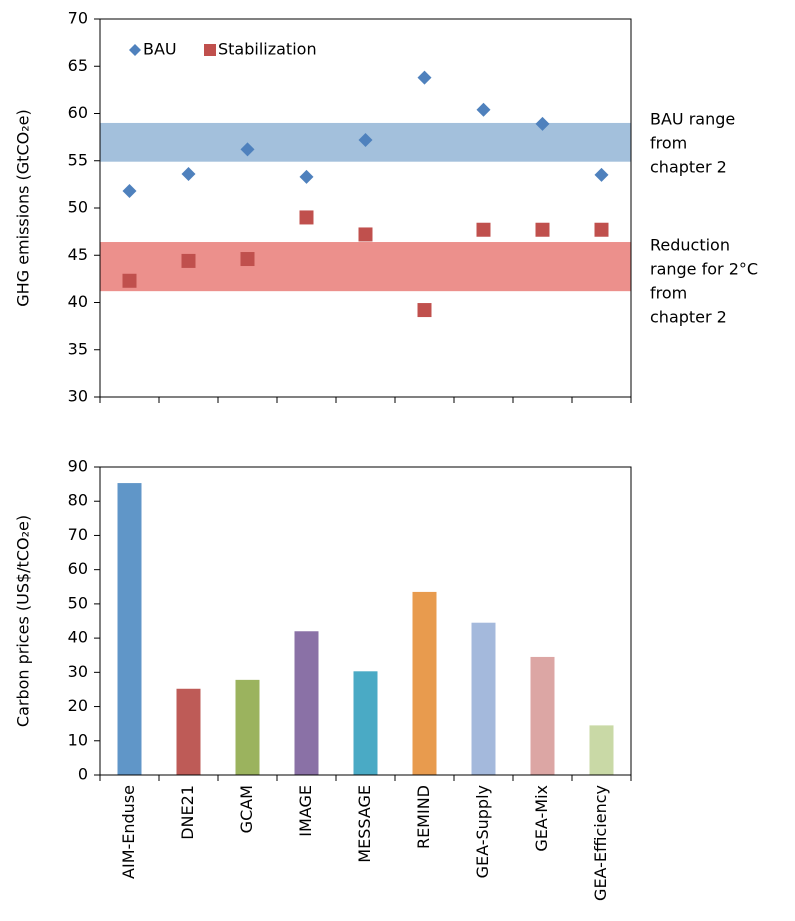  What do you see at coordinates (692, 119) in the screenshot?
I see `band-label: BAU range` at bounding box center [692, 119].